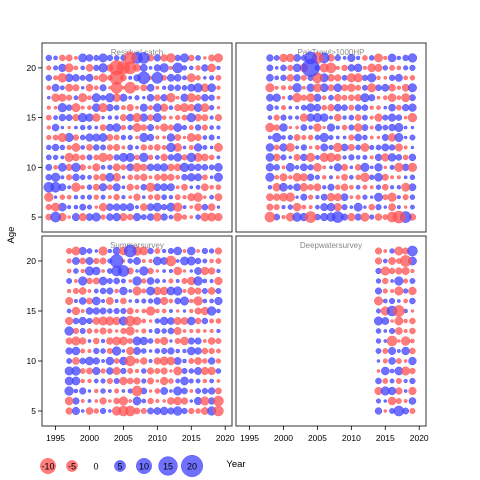  Describe the element at coordinates (330, 52) in the screenshot. I see `panel-title: PairTrawl>1000HP` at that location.